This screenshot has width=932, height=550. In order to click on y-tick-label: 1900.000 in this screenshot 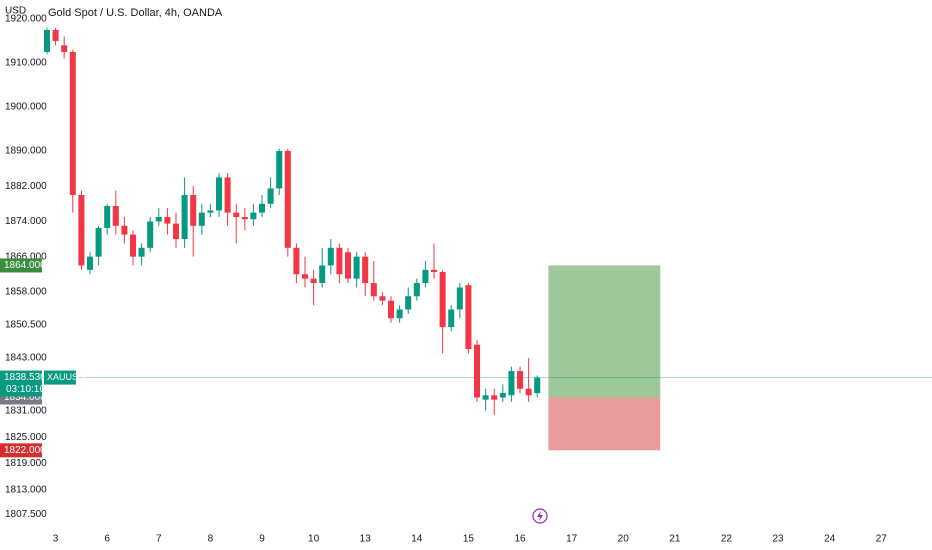, I will do `click(26, 107)`.